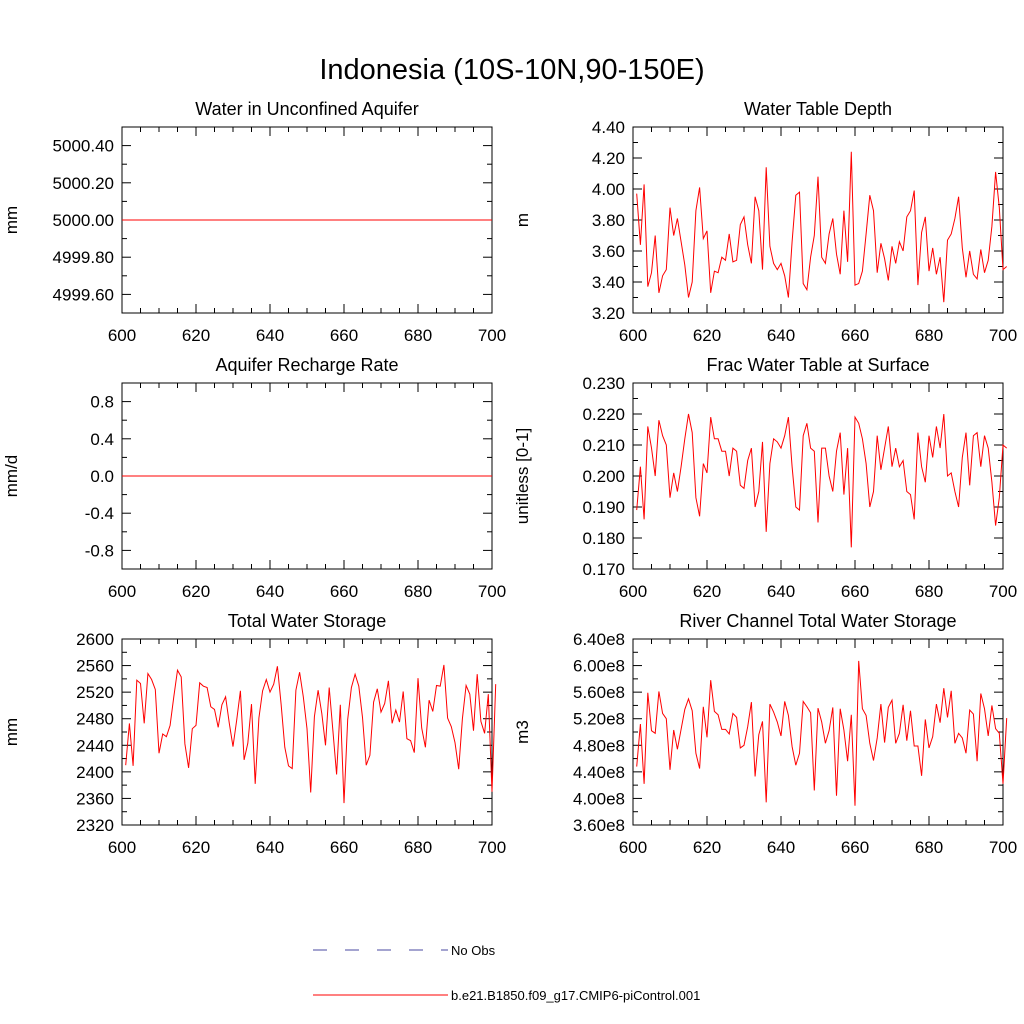  What do you see at coordinates (599, 825) in the screenshot?
I see `y-tick-label: 3.60e8` at bounding box center [599, 825].